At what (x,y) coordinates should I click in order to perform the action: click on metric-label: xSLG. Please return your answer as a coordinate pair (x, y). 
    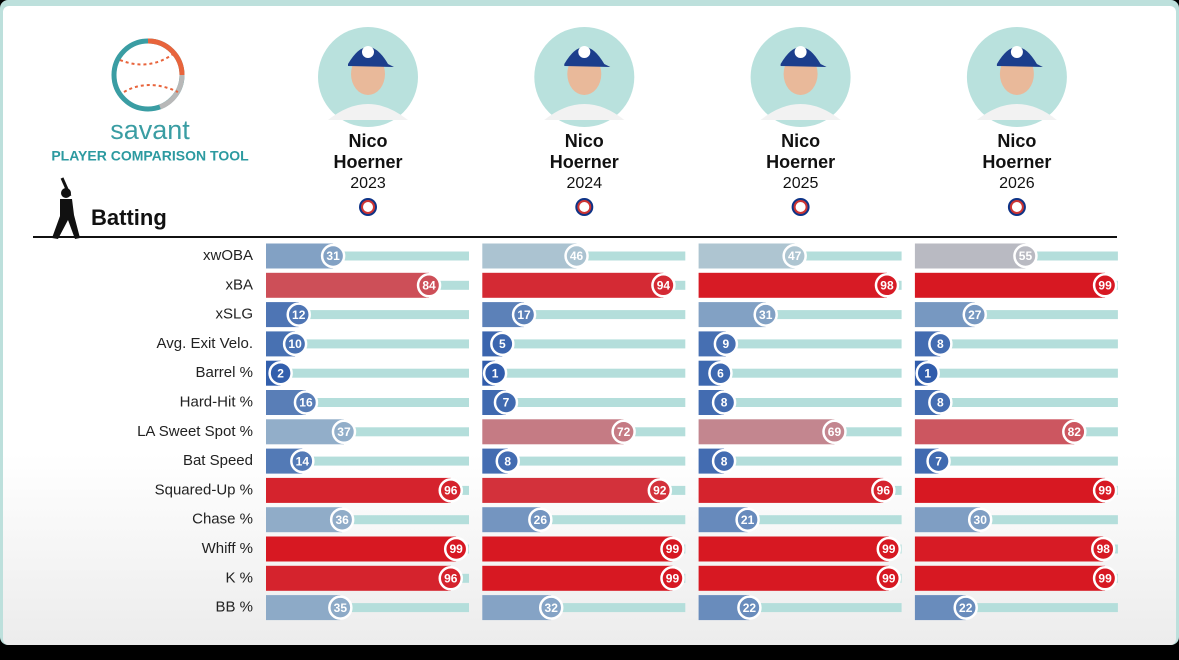
    Looking at the image, I should click on (234, 314).